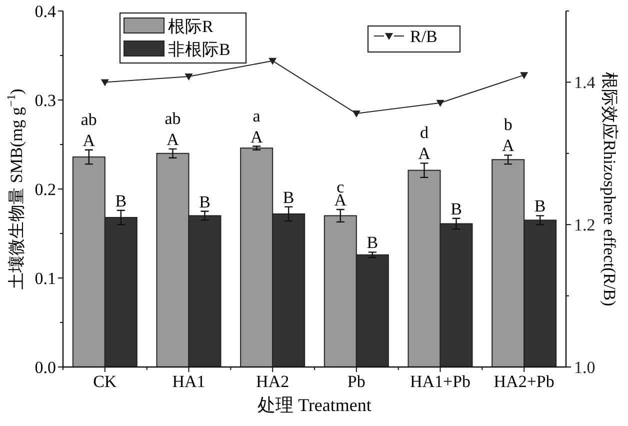 The width and height of the screenshot is (628, 426). What do you see at coordinates (424, 132) in the screenshot?
I see `annotation: d` at bounding box center [424, 132].